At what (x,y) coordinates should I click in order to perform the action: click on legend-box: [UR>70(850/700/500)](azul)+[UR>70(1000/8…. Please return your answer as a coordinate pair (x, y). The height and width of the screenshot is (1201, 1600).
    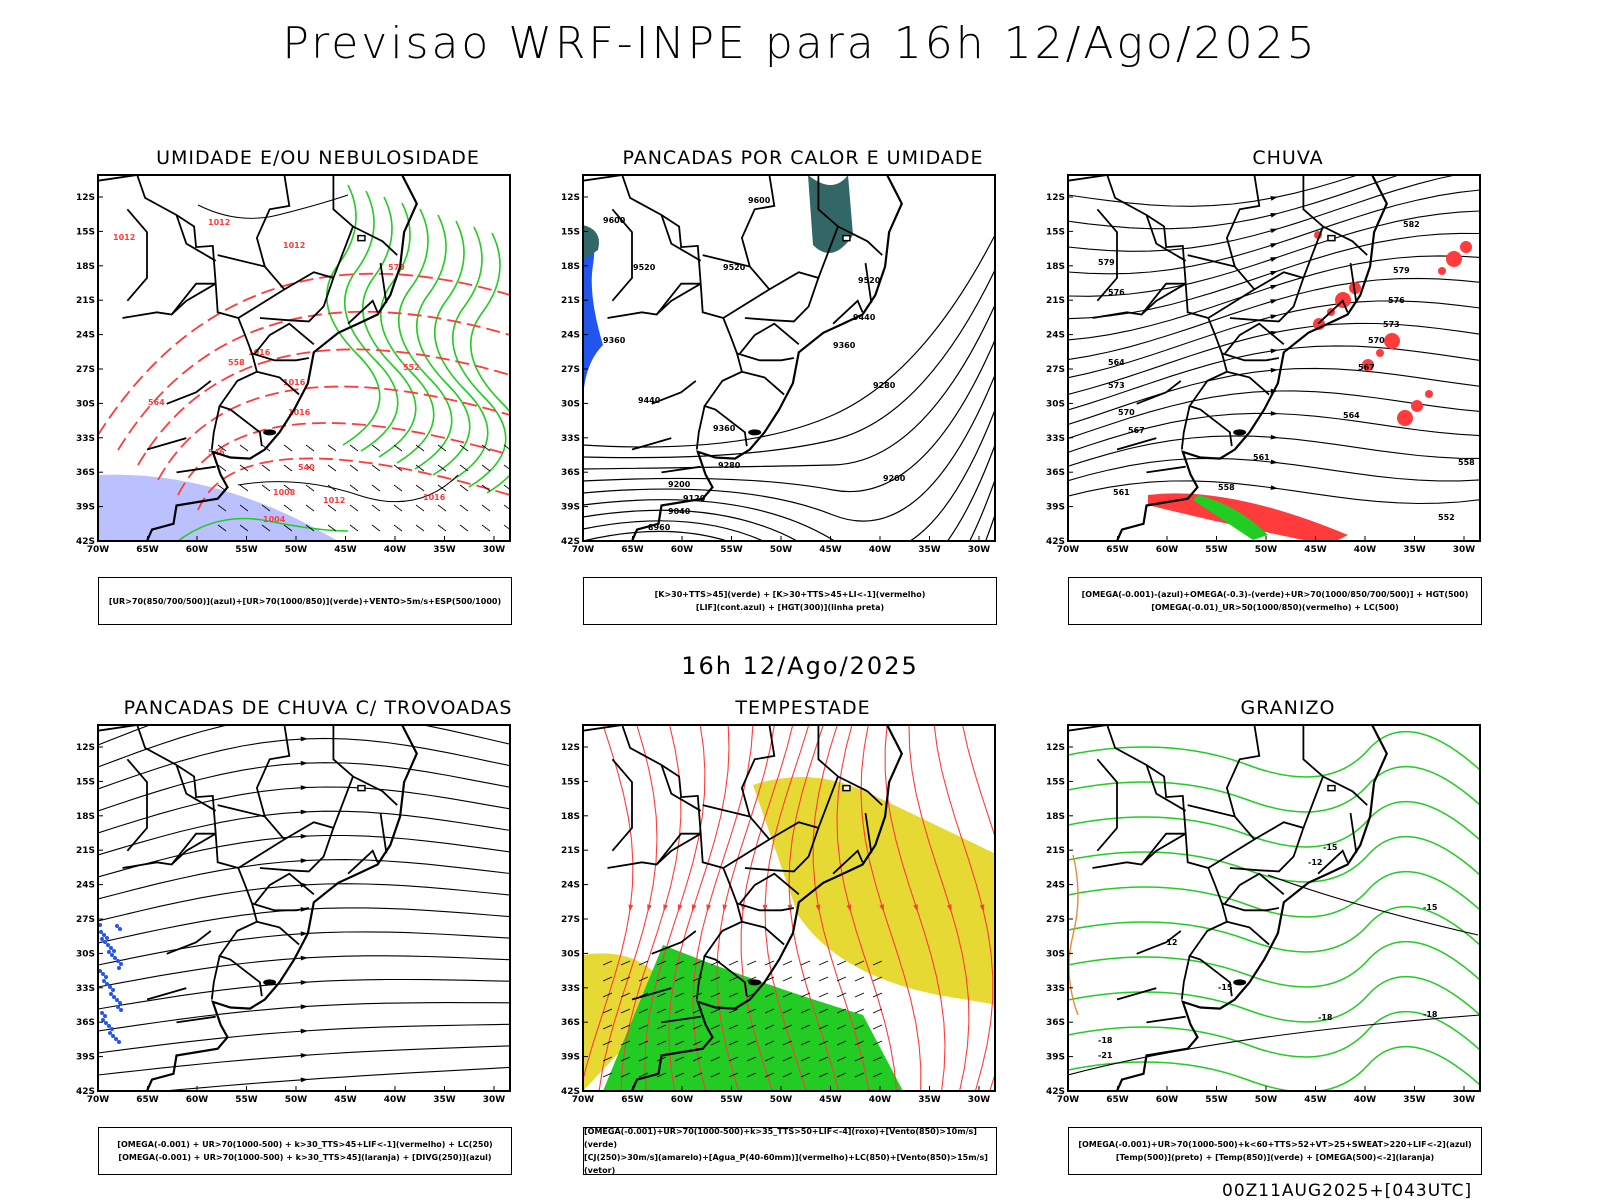
    Looking at the image, I should click on (305, 601).